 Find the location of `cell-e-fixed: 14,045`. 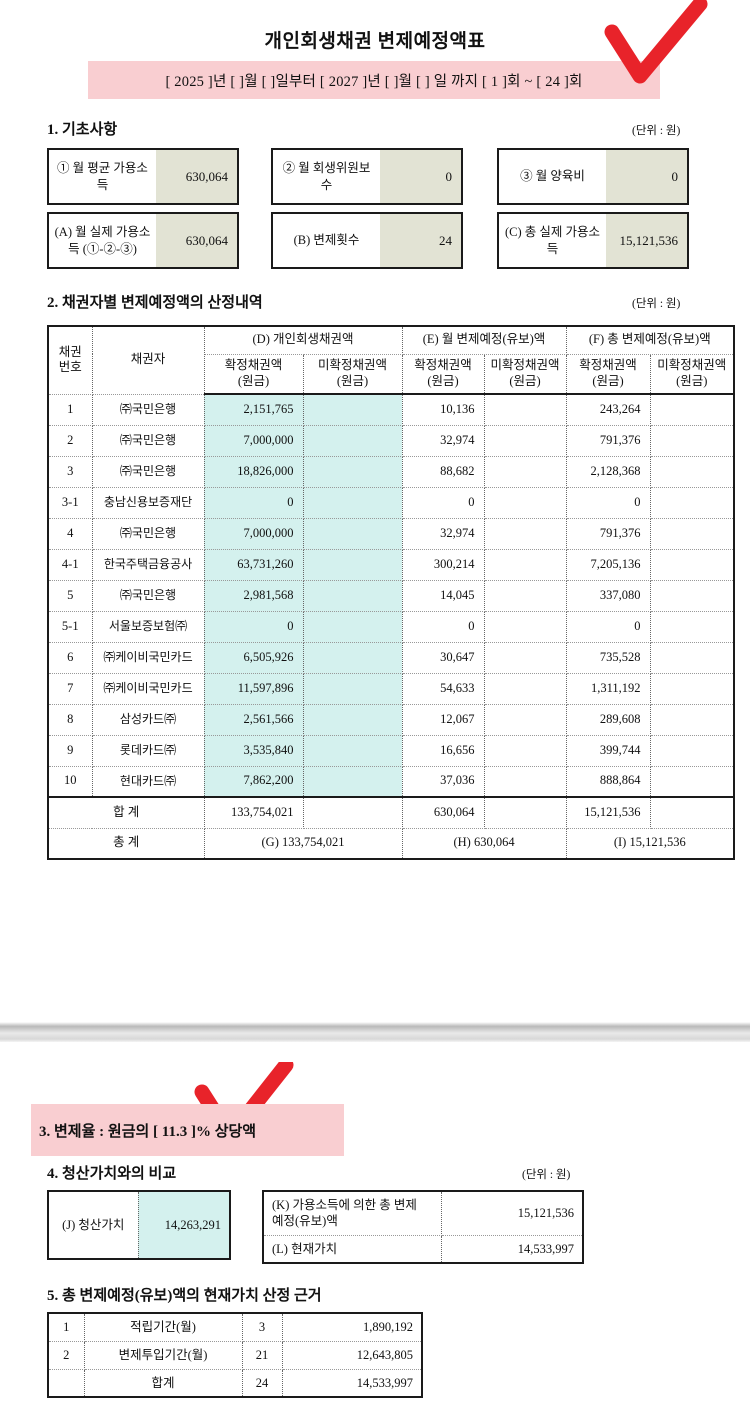

cell-e-fixed: 14,045 is located at coordinates (443, 596).